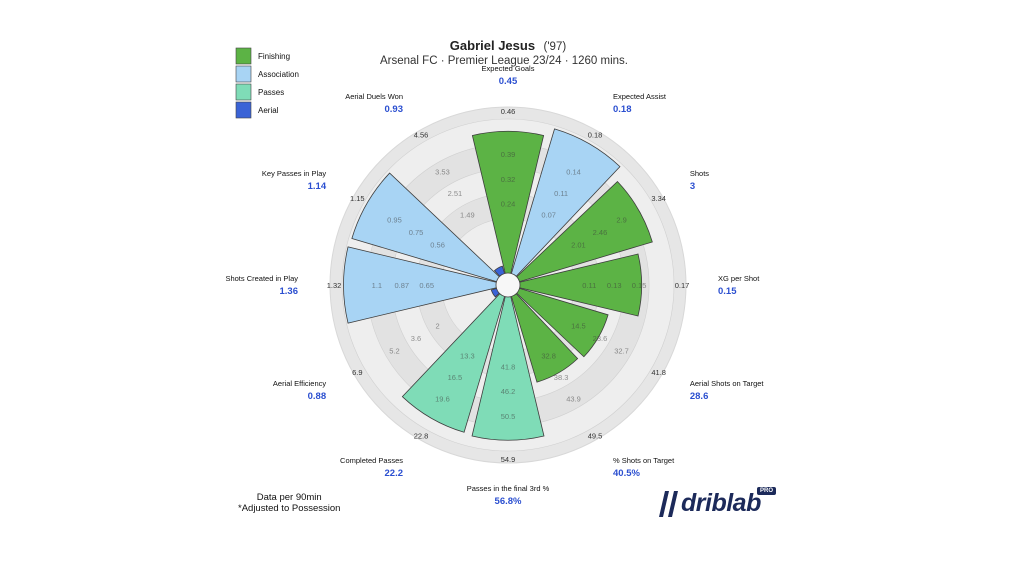 Image resolution: width=1024 pixels, height=562 pixels. I want to click on metric-label: Aerial Duels Won, so click(374, 96).